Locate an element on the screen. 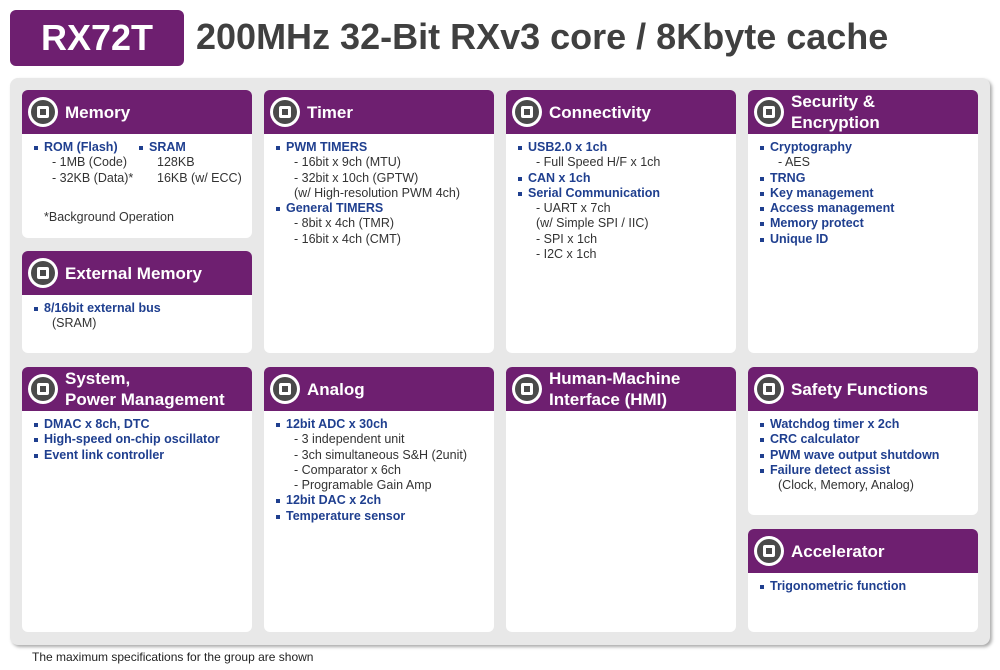 Image resolution: width=1000 pixels, height=670 pixels. item-detail: (Clock, Memory, Analog) is located at coordinates (846, 485).